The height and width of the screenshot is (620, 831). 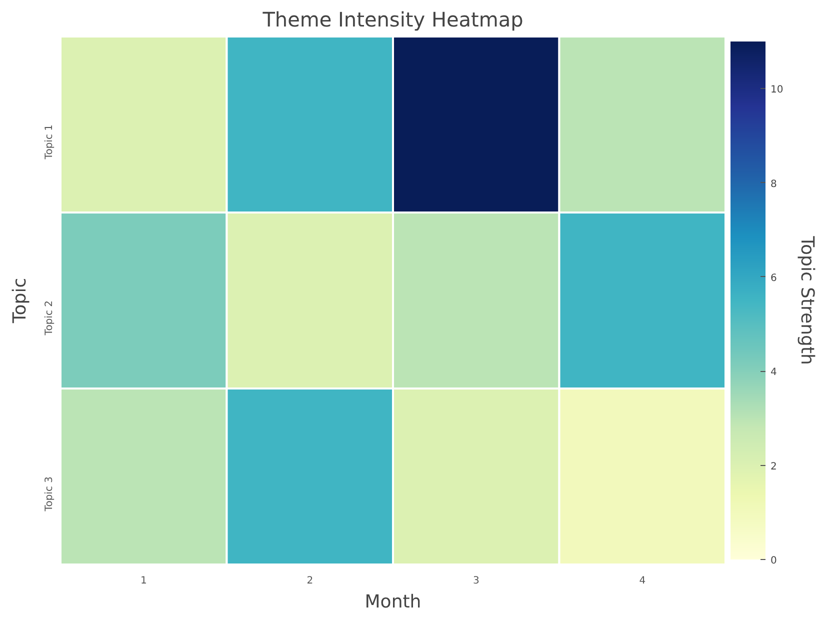 I want to click on x-tick-label: 1, so click(x=143, y=581).